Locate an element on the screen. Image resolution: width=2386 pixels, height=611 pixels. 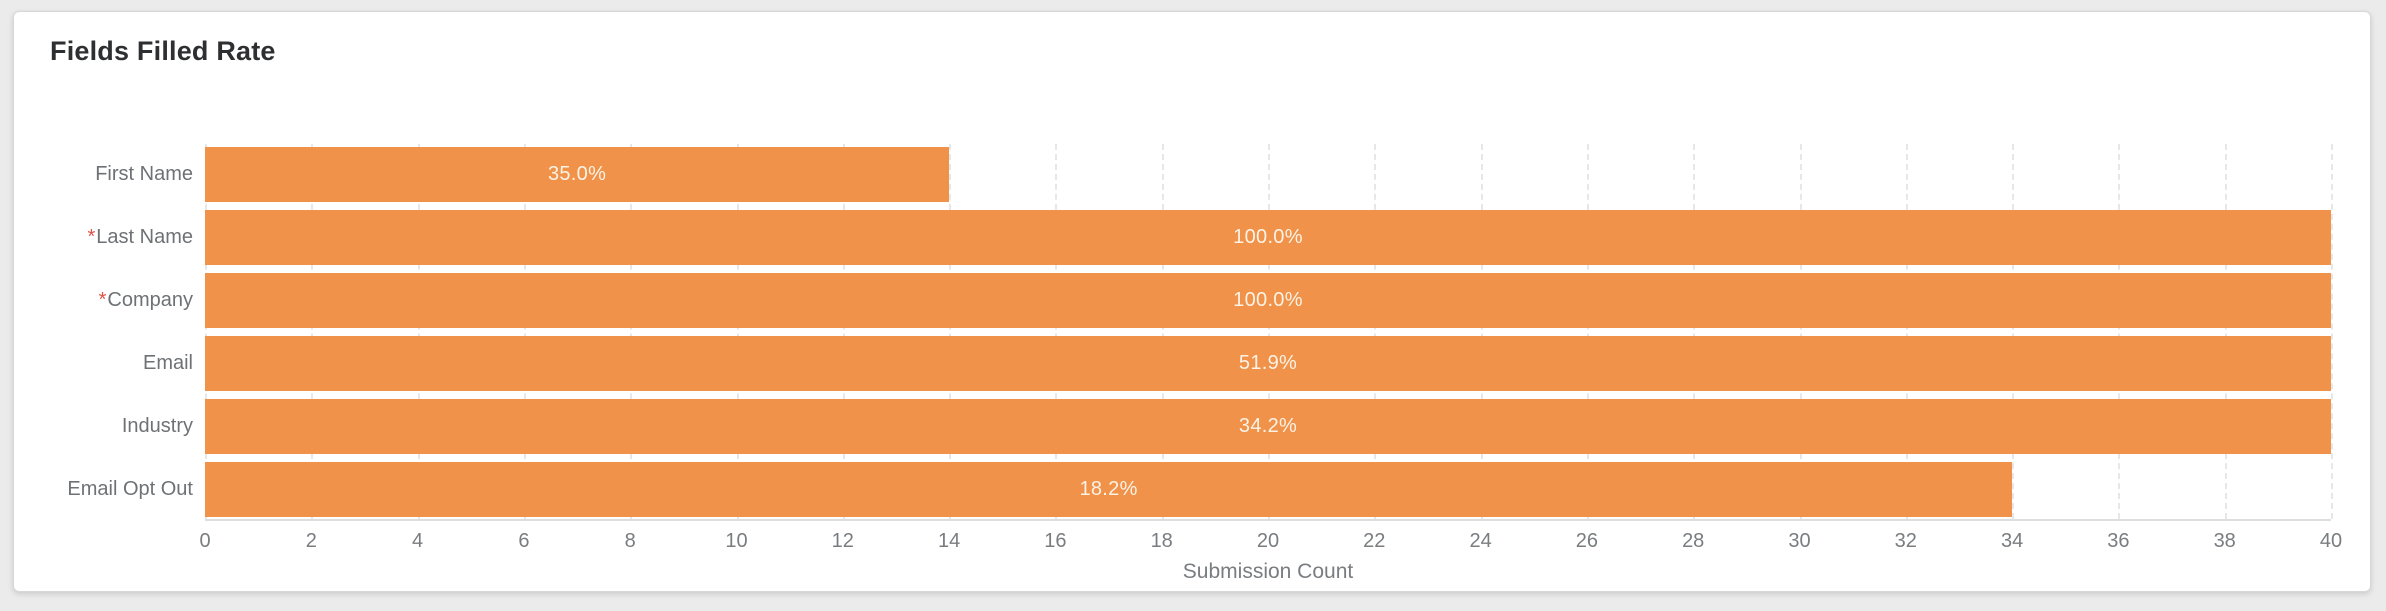
x-axis-tick-label: 20 is located at coordinates (1268, 541).